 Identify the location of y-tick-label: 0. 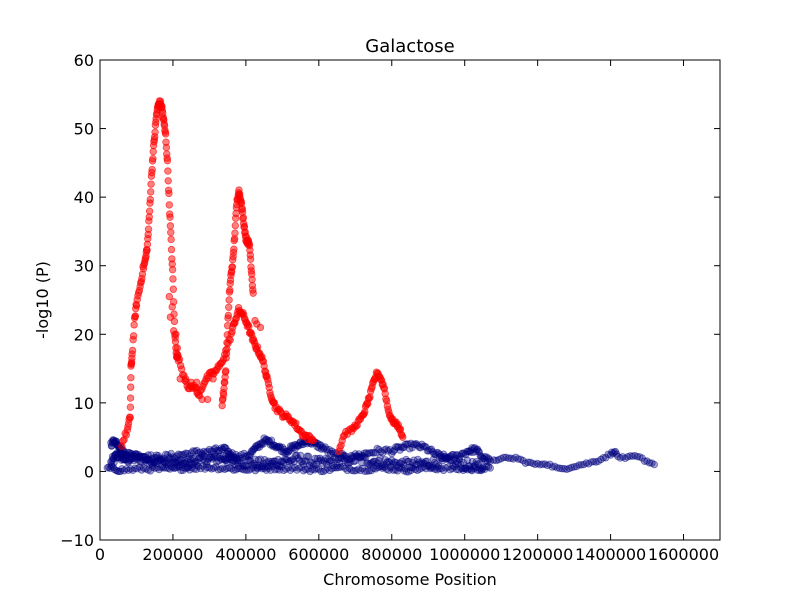
(89, 471).